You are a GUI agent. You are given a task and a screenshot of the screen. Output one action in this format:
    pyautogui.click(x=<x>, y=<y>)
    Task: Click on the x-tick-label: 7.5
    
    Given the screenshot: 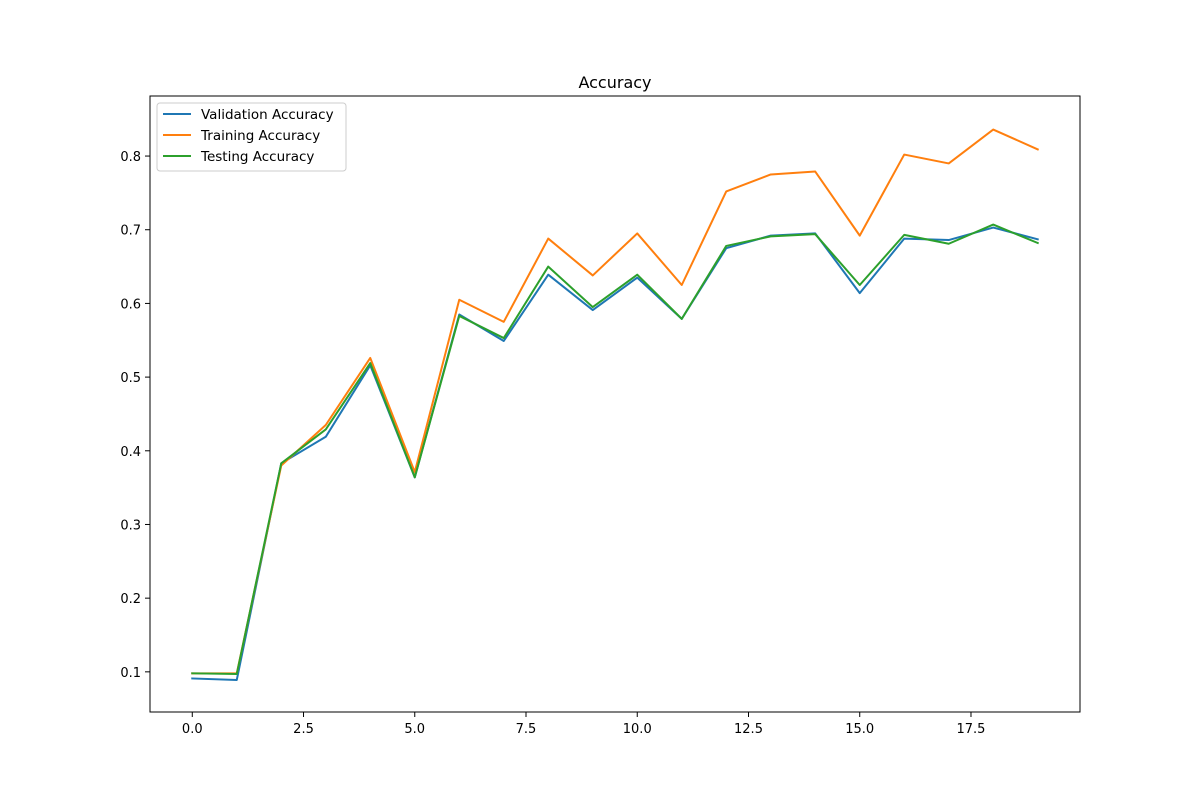 What is the action you would take?
    pyautogui.click(x=526, y=729)
    